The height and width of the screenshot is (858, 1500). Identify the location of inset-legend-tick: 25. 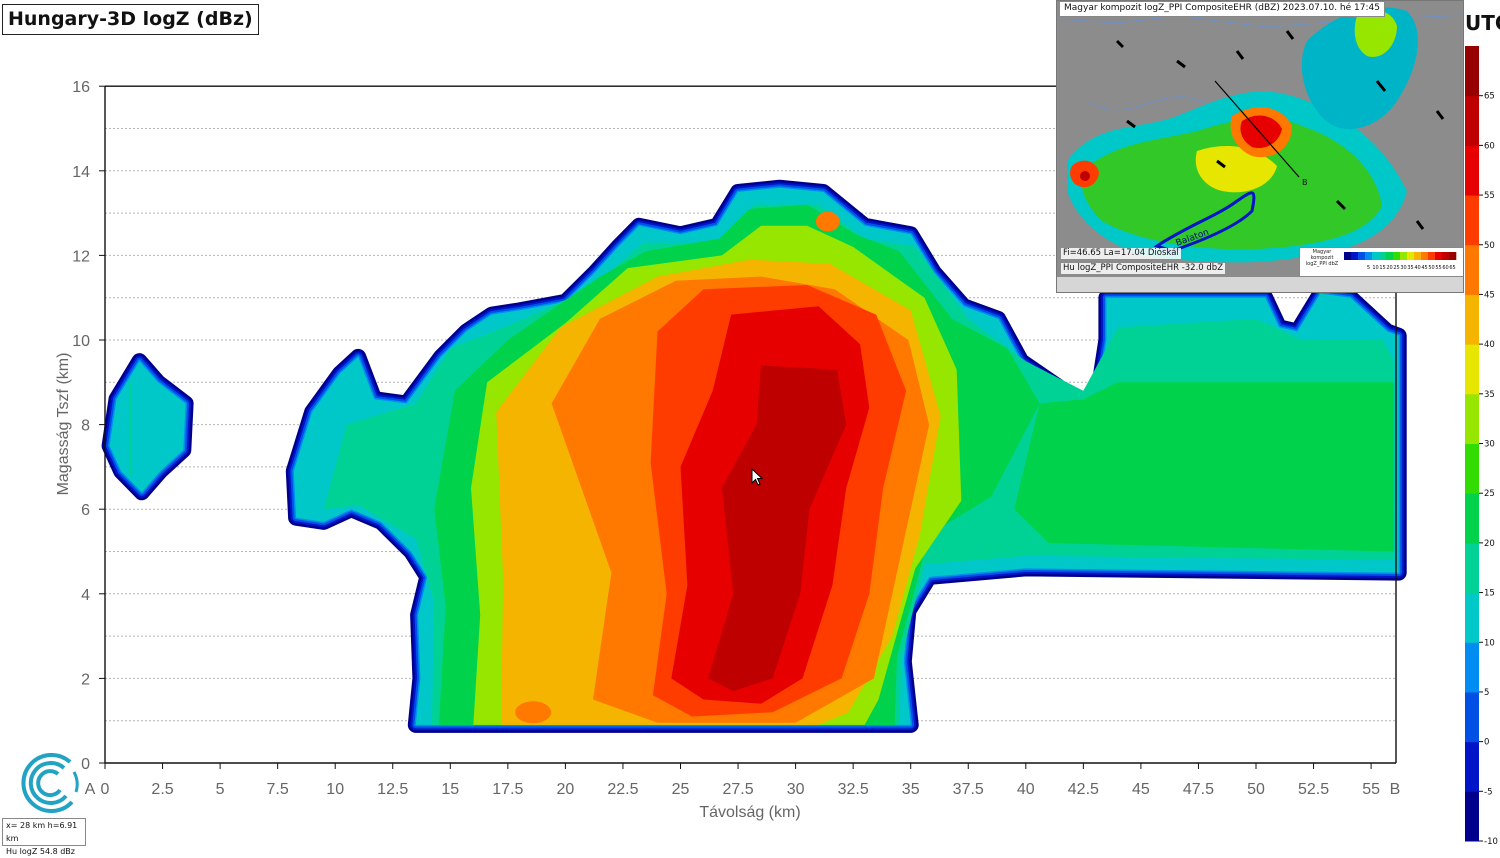
(1396, 268).